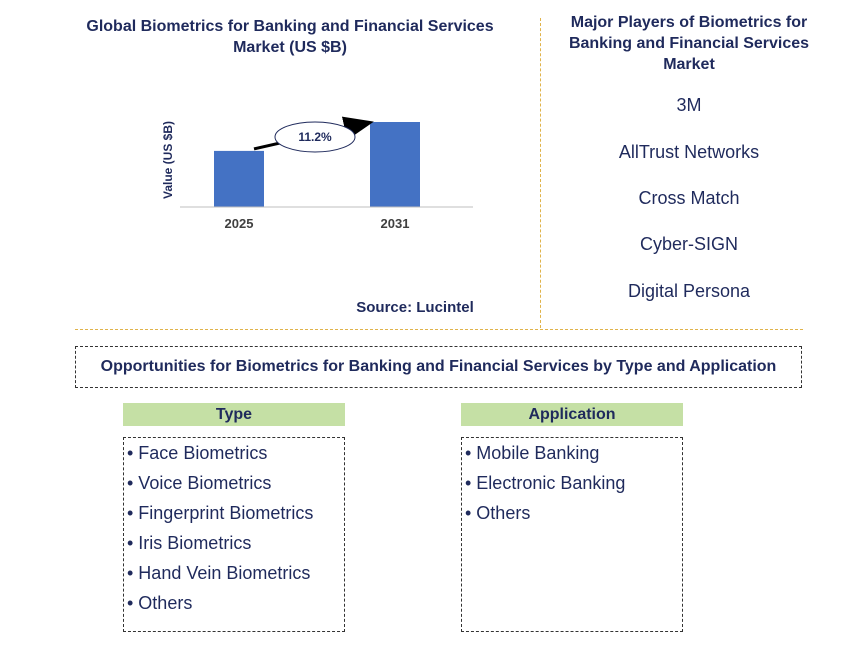 Image resolution: width=868 pixels, height=672 pixels. What do you see at coordinates (415, 307) in the screenshot?
I see `source-note: Source: Lucintel` at bounding box center [415, 307].